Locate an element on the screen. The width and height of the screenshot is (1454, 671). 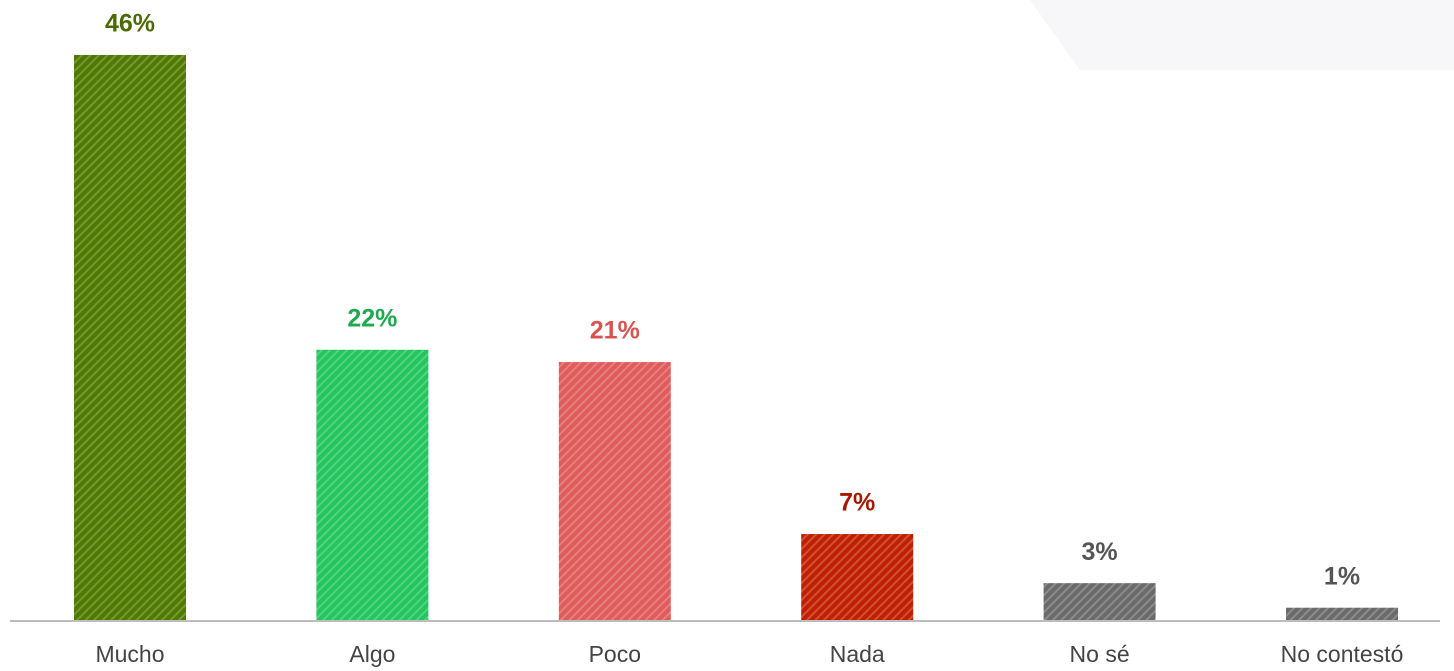
x-tick-label: Algo is located at coordinates (372, 654).